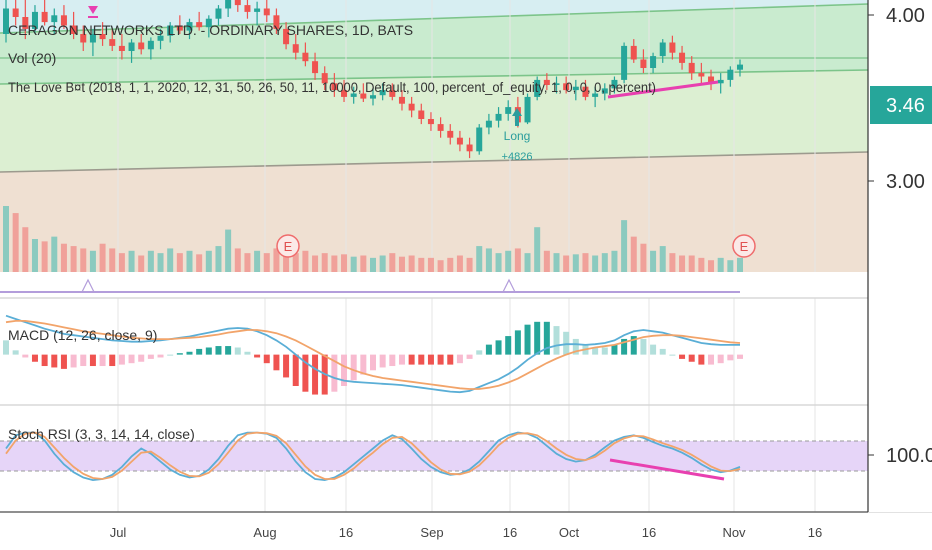 Image resolution: width=932 pixels, height=550 pixels. Describe the element at coordinates (510, 532) in the screenshot. I see `x-tick-sep-16: 16` at that location.